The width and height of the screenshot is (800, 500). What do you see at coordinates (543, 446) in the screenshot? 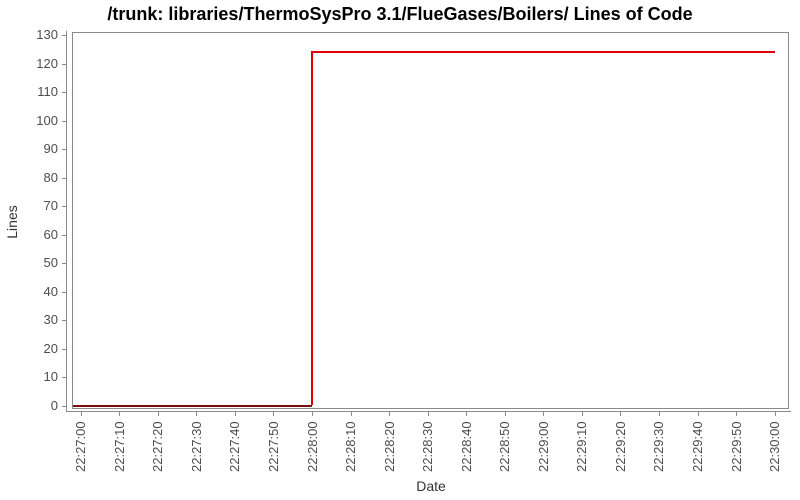
I see `x-tick-label: 22:29:00` at bounding box center [543, 446].